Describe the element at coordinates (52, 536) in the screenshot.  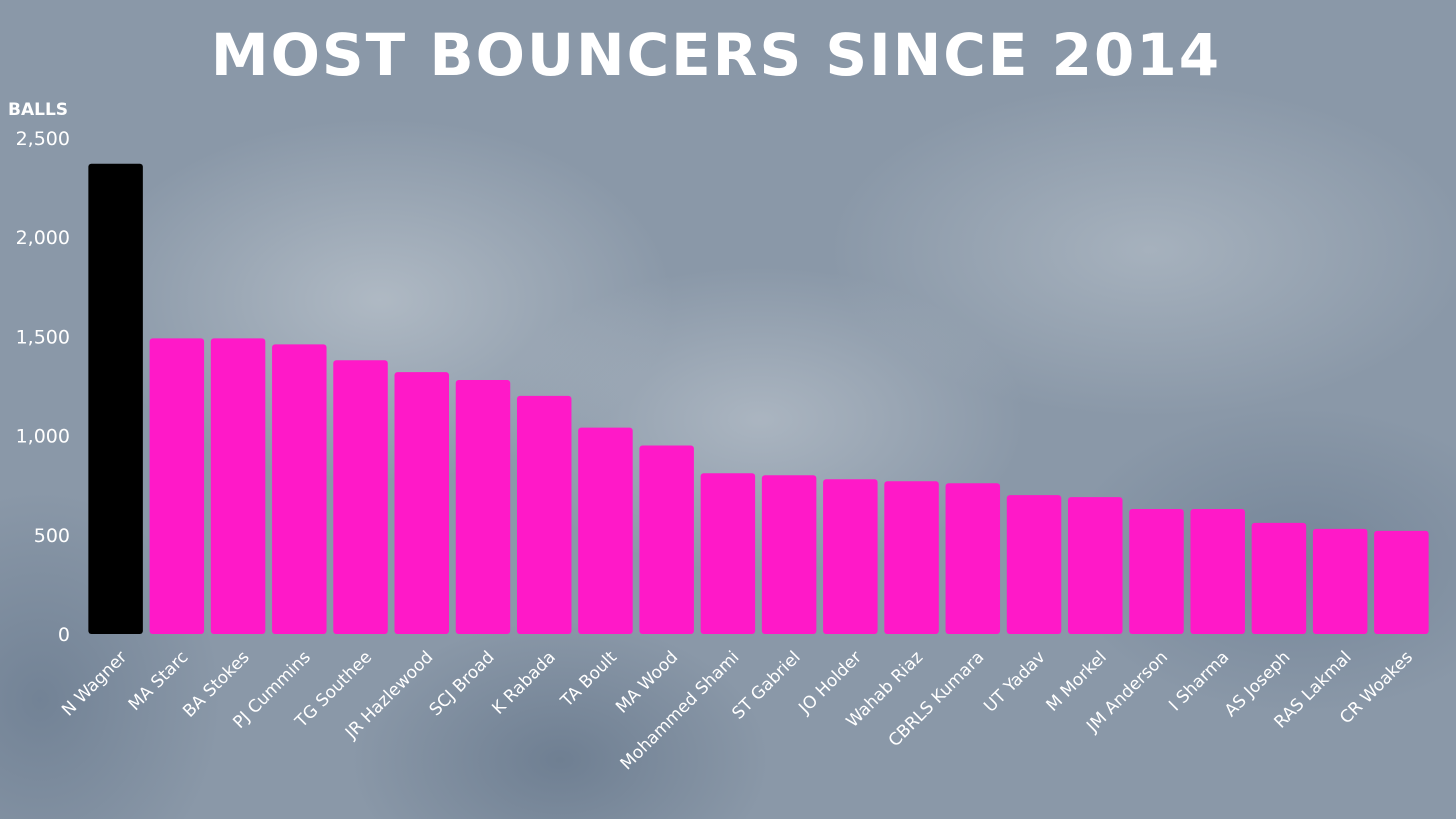
I see `y-tick-label: 500` at that location.